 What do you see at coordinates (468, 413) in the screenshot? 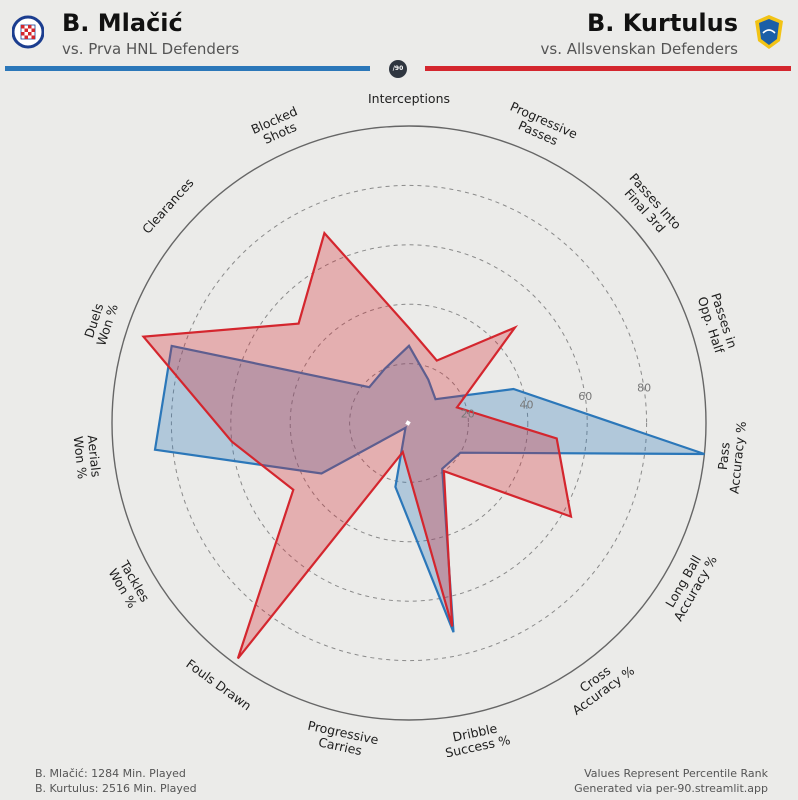
I see `ring-label-20: 20` at bounding box center [468, 413].